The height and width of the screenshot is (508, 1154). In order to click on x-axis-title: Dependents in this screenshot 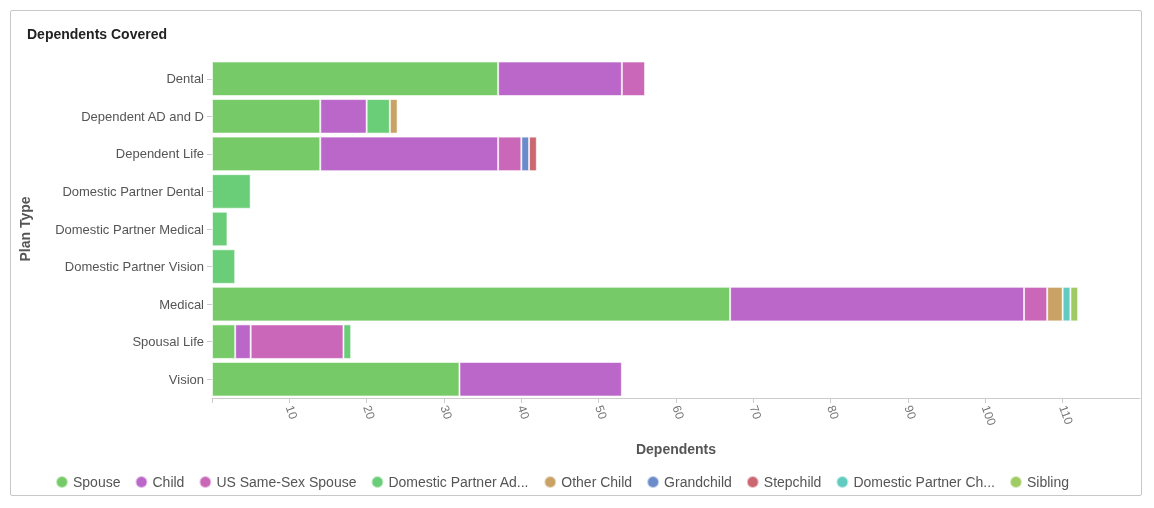, I will do `click(676, 449)`.